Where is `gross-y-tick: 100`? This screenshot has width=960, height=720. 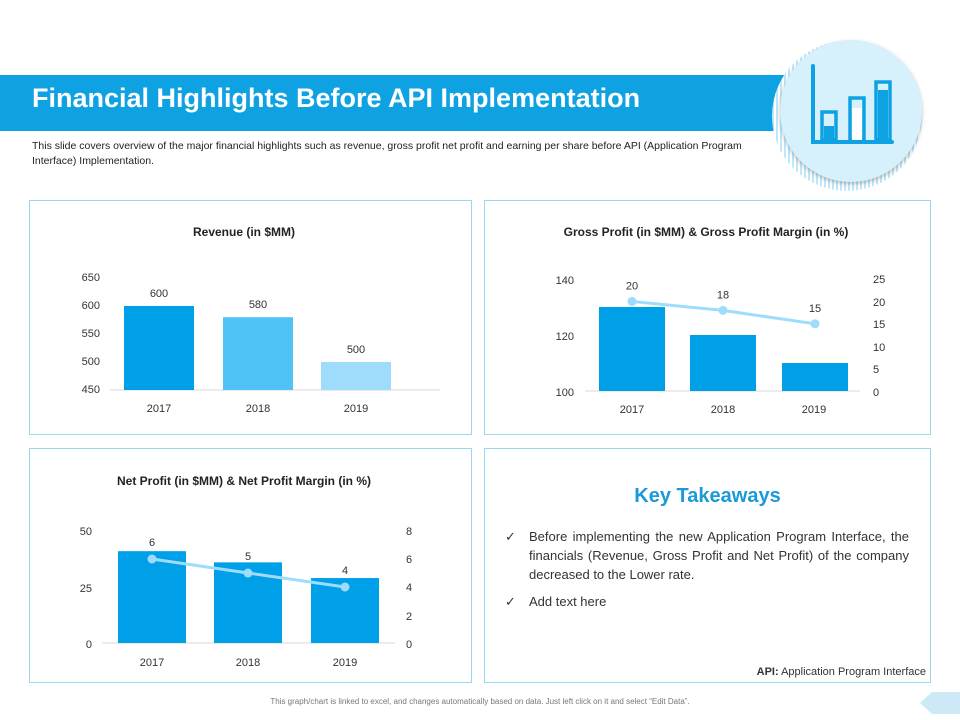 gross-y-tick: 100 is located at coordinates (565, 393).